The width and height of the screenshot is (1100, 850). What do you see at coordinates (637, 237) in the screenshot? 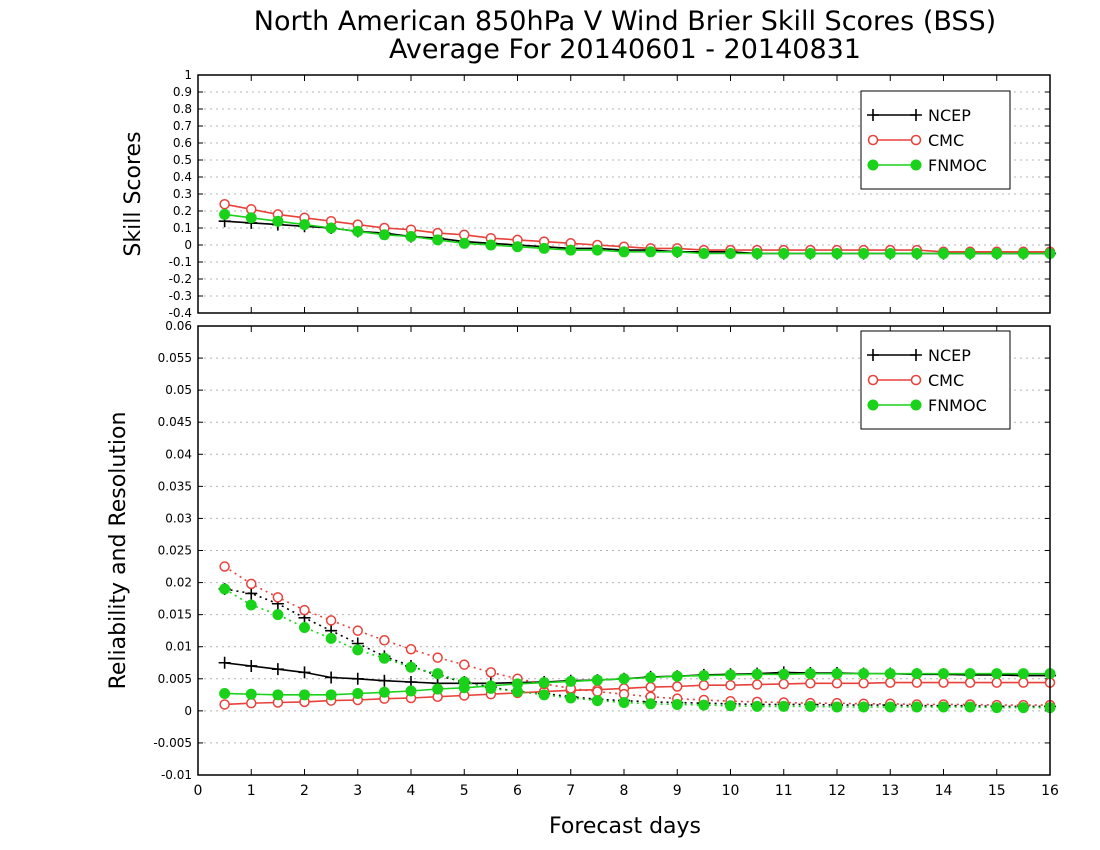
I see `series-line-ncep` at bounding box center [637, 237].